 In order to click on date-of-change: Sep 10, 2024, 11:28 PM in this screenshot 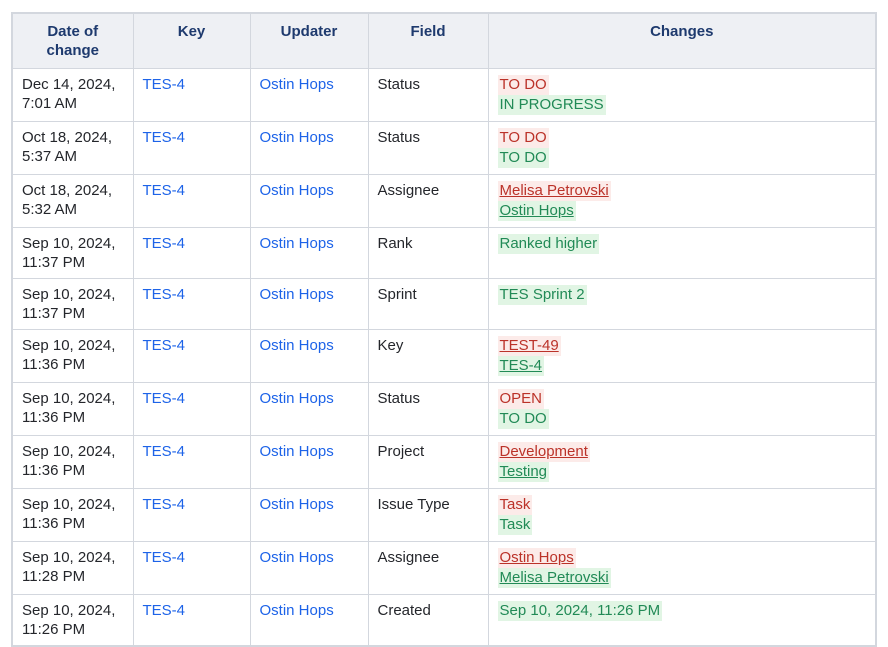, I will do `click(69, 567)`.